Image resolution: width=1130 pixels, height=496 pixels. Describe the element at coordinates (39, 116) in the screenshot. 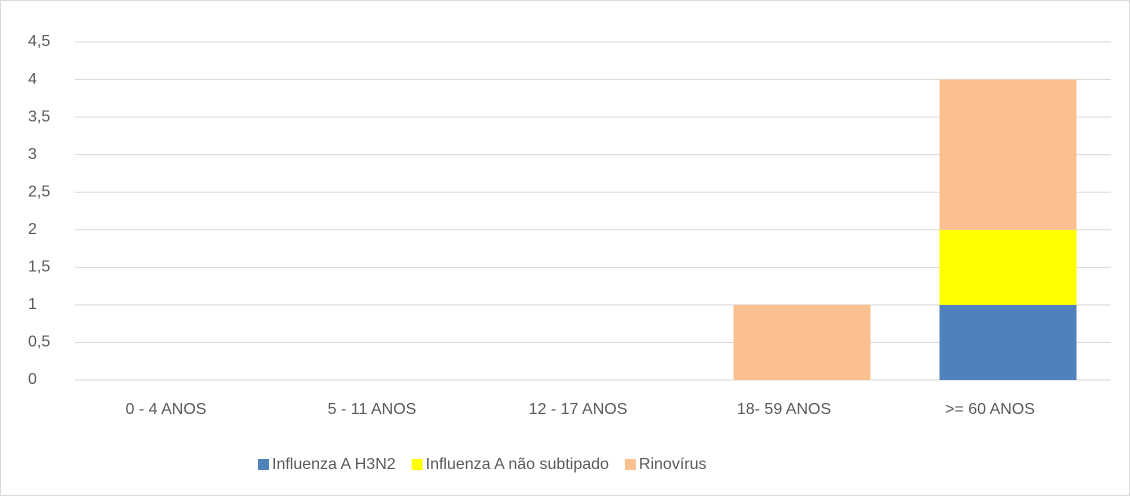

I see `y-tick-label: 3,5` at that location.